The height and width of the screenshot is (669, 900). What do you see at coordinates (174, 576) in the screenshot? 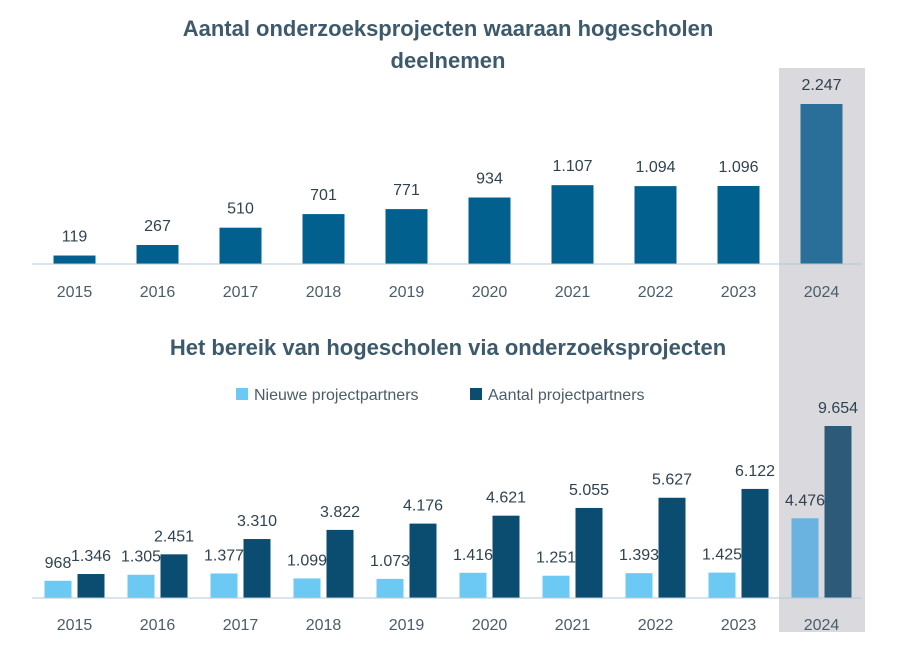
I see `chart2-bar-total-partners-2016` at bounding box center [174, 576].